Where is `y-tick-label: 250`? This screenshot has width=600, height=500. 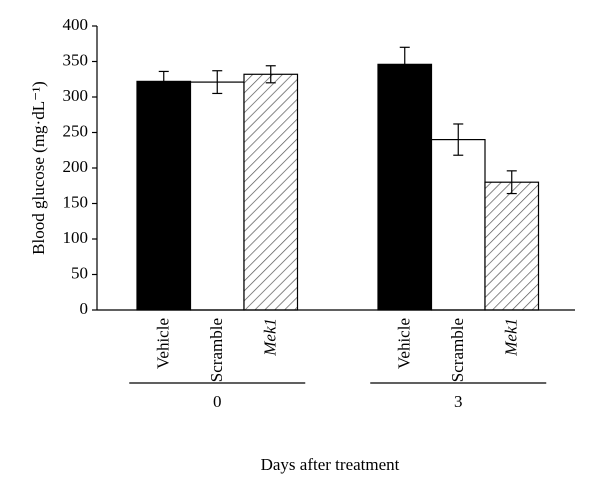 y-tick-label: 250 is located at coordinates (76, 130).